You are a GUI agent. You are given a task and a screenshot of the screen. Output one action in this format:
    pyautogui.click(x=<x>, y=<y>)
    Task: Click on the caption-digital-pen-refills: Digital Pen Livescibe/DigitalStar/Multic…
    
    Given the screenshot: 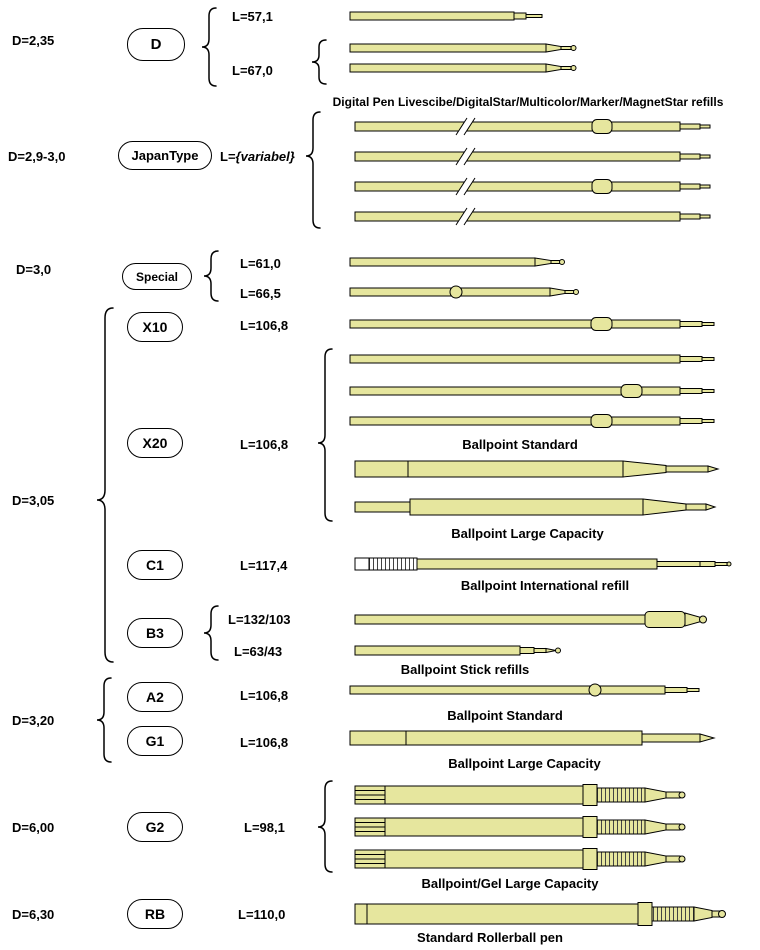 What is the action you would take?
    pyautogui.click(x=528, y=102)
    